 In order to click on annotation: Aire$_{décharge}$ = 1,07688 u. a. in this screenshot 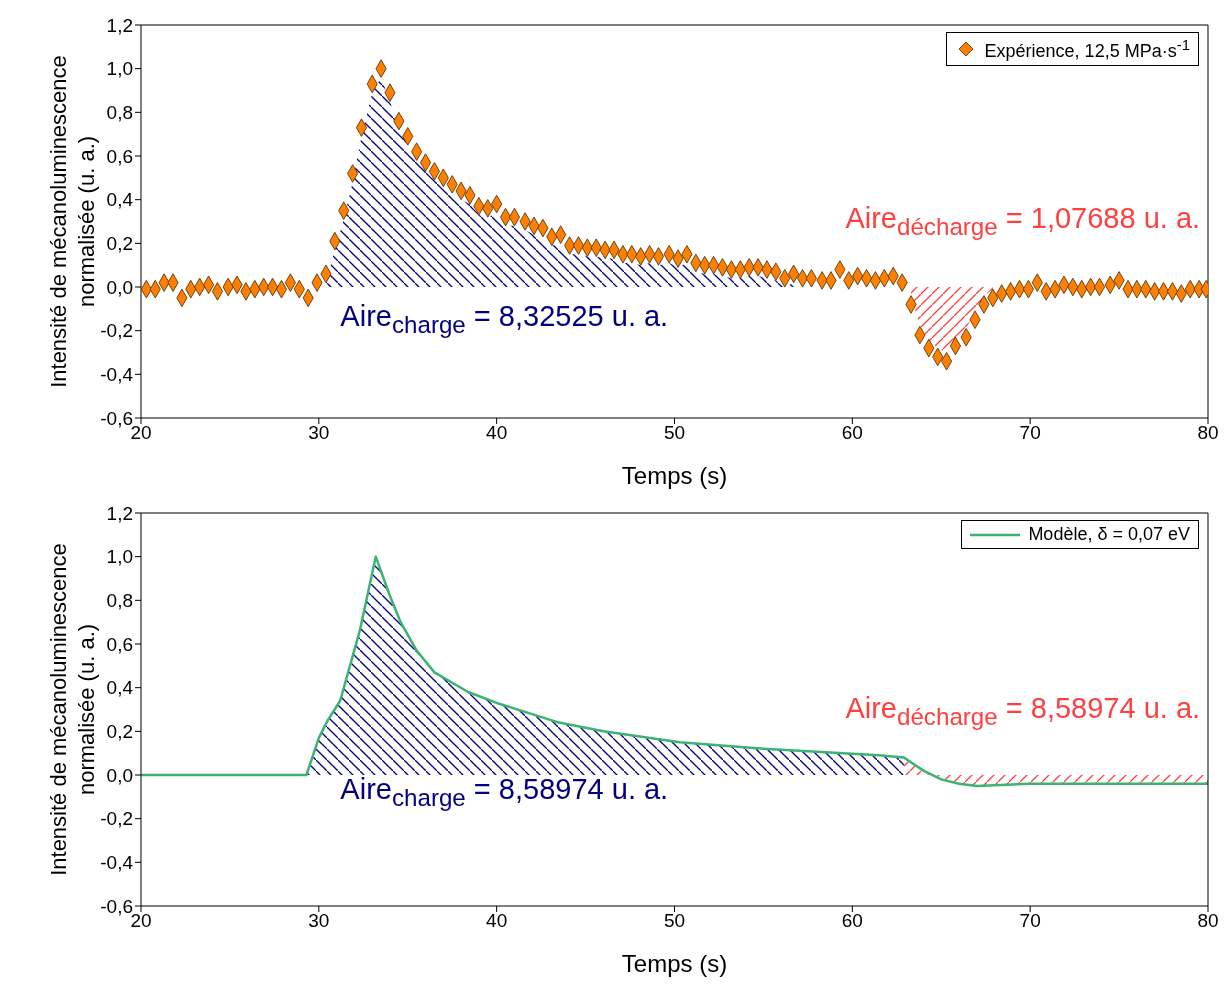, I will do `click(1023, 221)`.